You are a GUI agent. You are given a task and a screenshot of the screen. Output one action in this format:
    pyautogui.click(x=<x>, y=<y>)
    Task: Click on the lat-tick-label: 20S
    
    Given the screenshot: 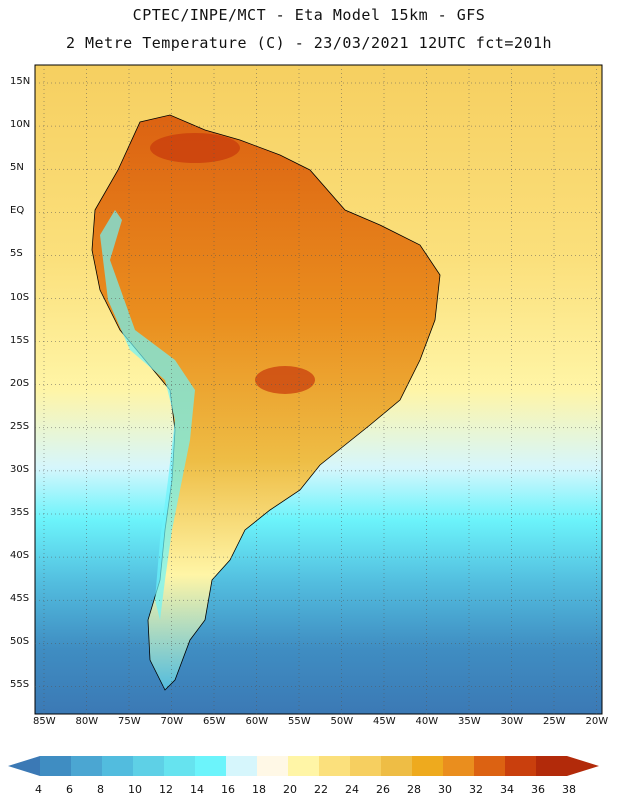 What is the action you would take?
    pyautogui.click(x=20, y=383)
    